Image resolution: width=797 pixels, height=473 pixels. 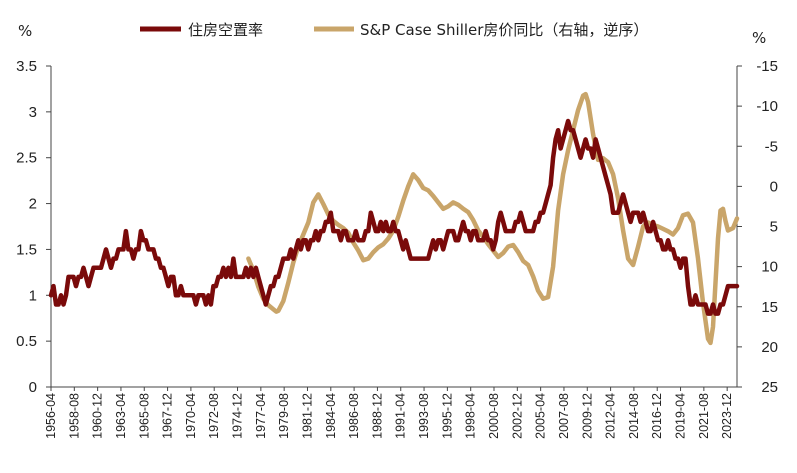 What do you see at coordinates (771, 146) in the screenshot?
I see `right-tick-label: -5` at bounding box center [771, 146].